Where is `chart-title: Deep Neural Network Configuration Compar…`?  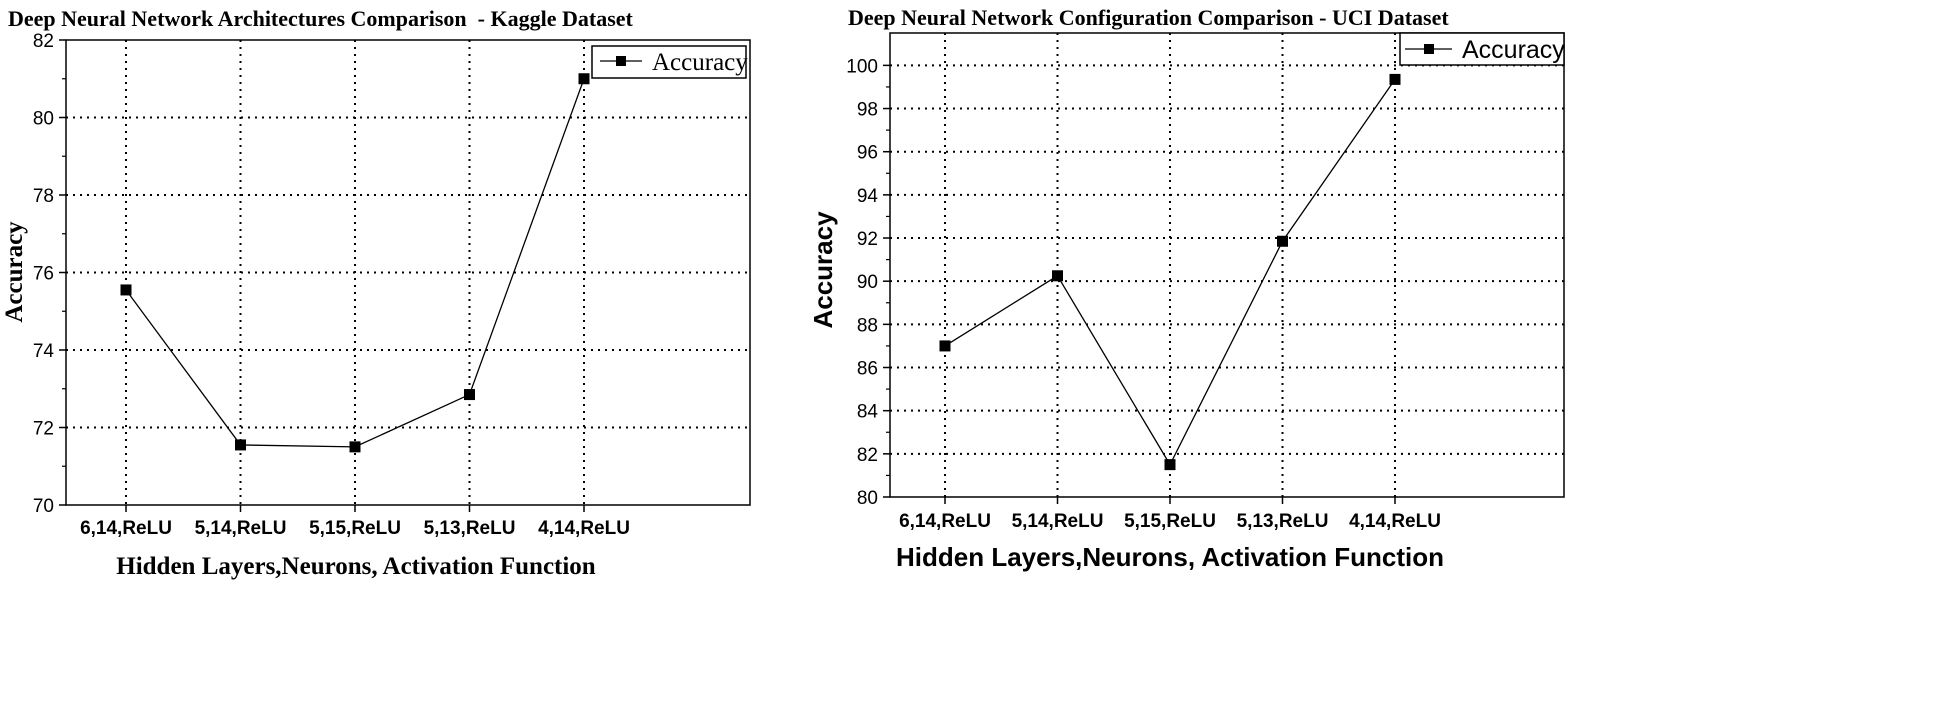
chart-title: Deep Neural Network Configuration Compar… is located at coordinates (1148, 17).